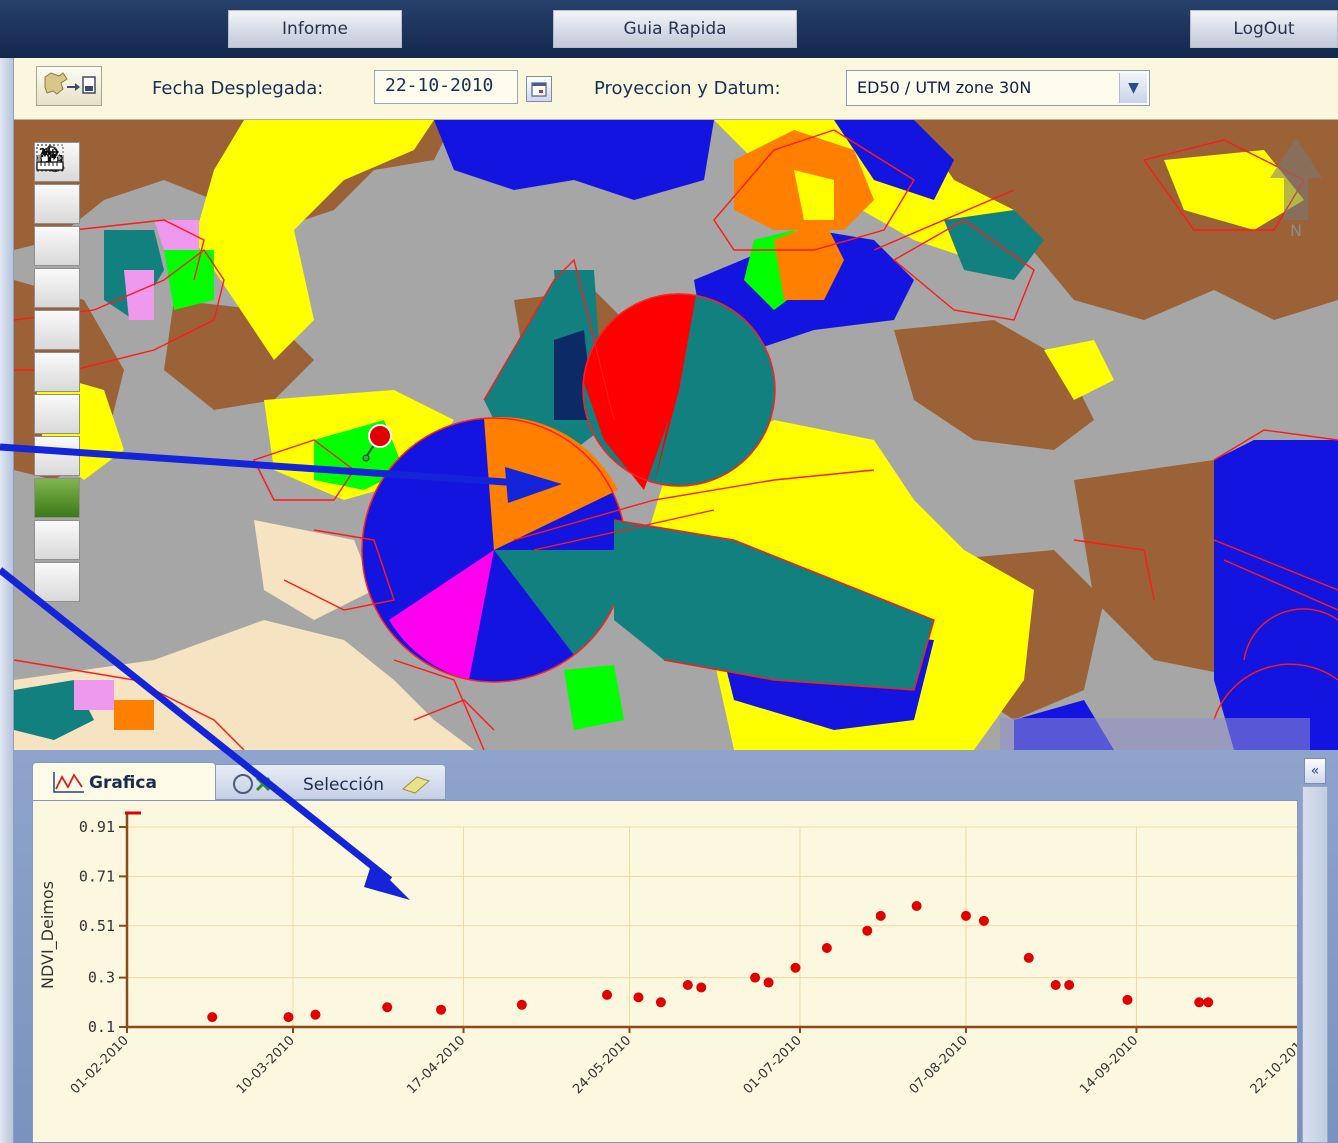 This screenshot has height=1143, width=1338. Describe the element at coordinates (773, 1065) in the screenshot. I see `x-tick-label: 01-07-2010` at that location.